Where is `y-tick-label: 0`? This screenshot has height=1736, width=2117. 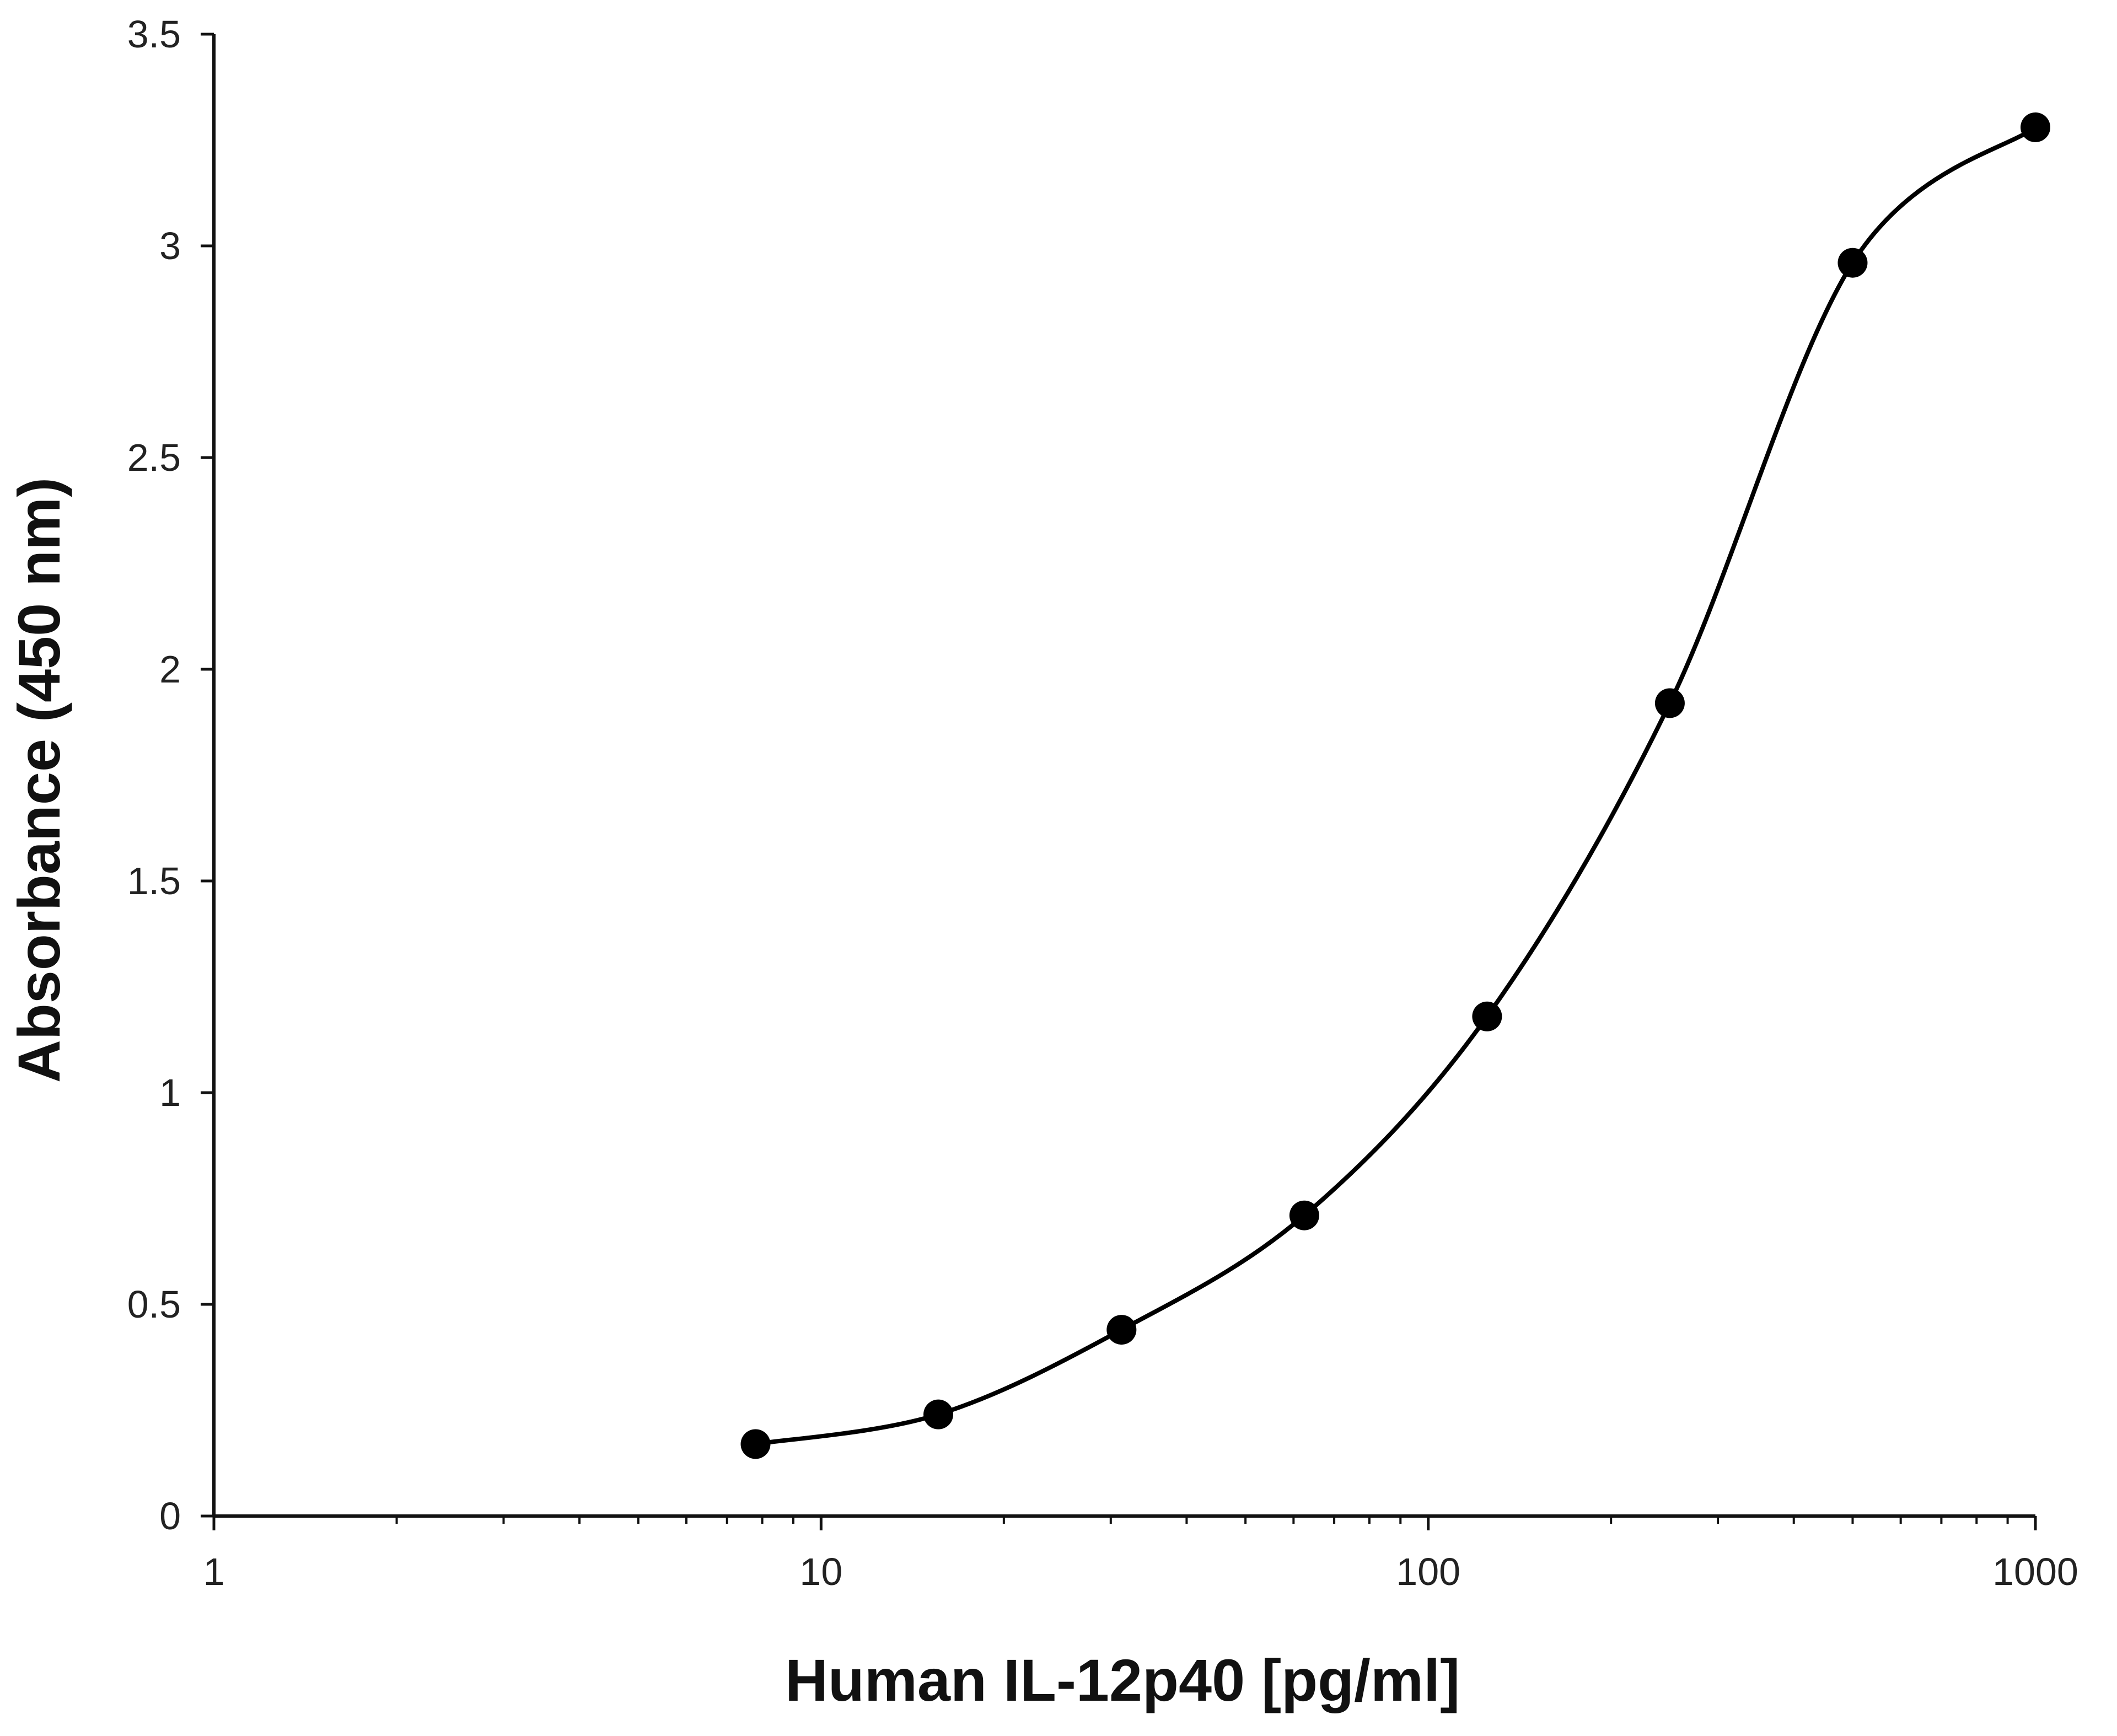
y-tick-label: 0 is located at coordinates (170, 1516).